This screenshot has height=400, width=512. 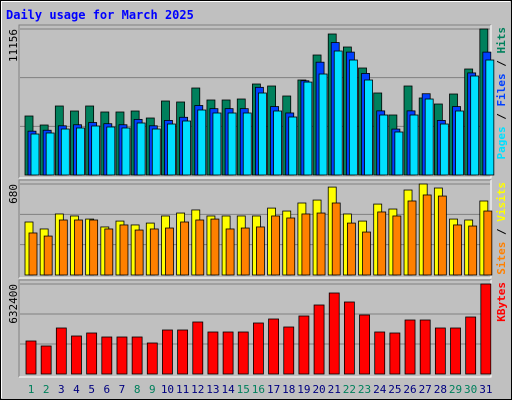 I want to click on y-tick-label: 632400, so click(x=13, y=304).